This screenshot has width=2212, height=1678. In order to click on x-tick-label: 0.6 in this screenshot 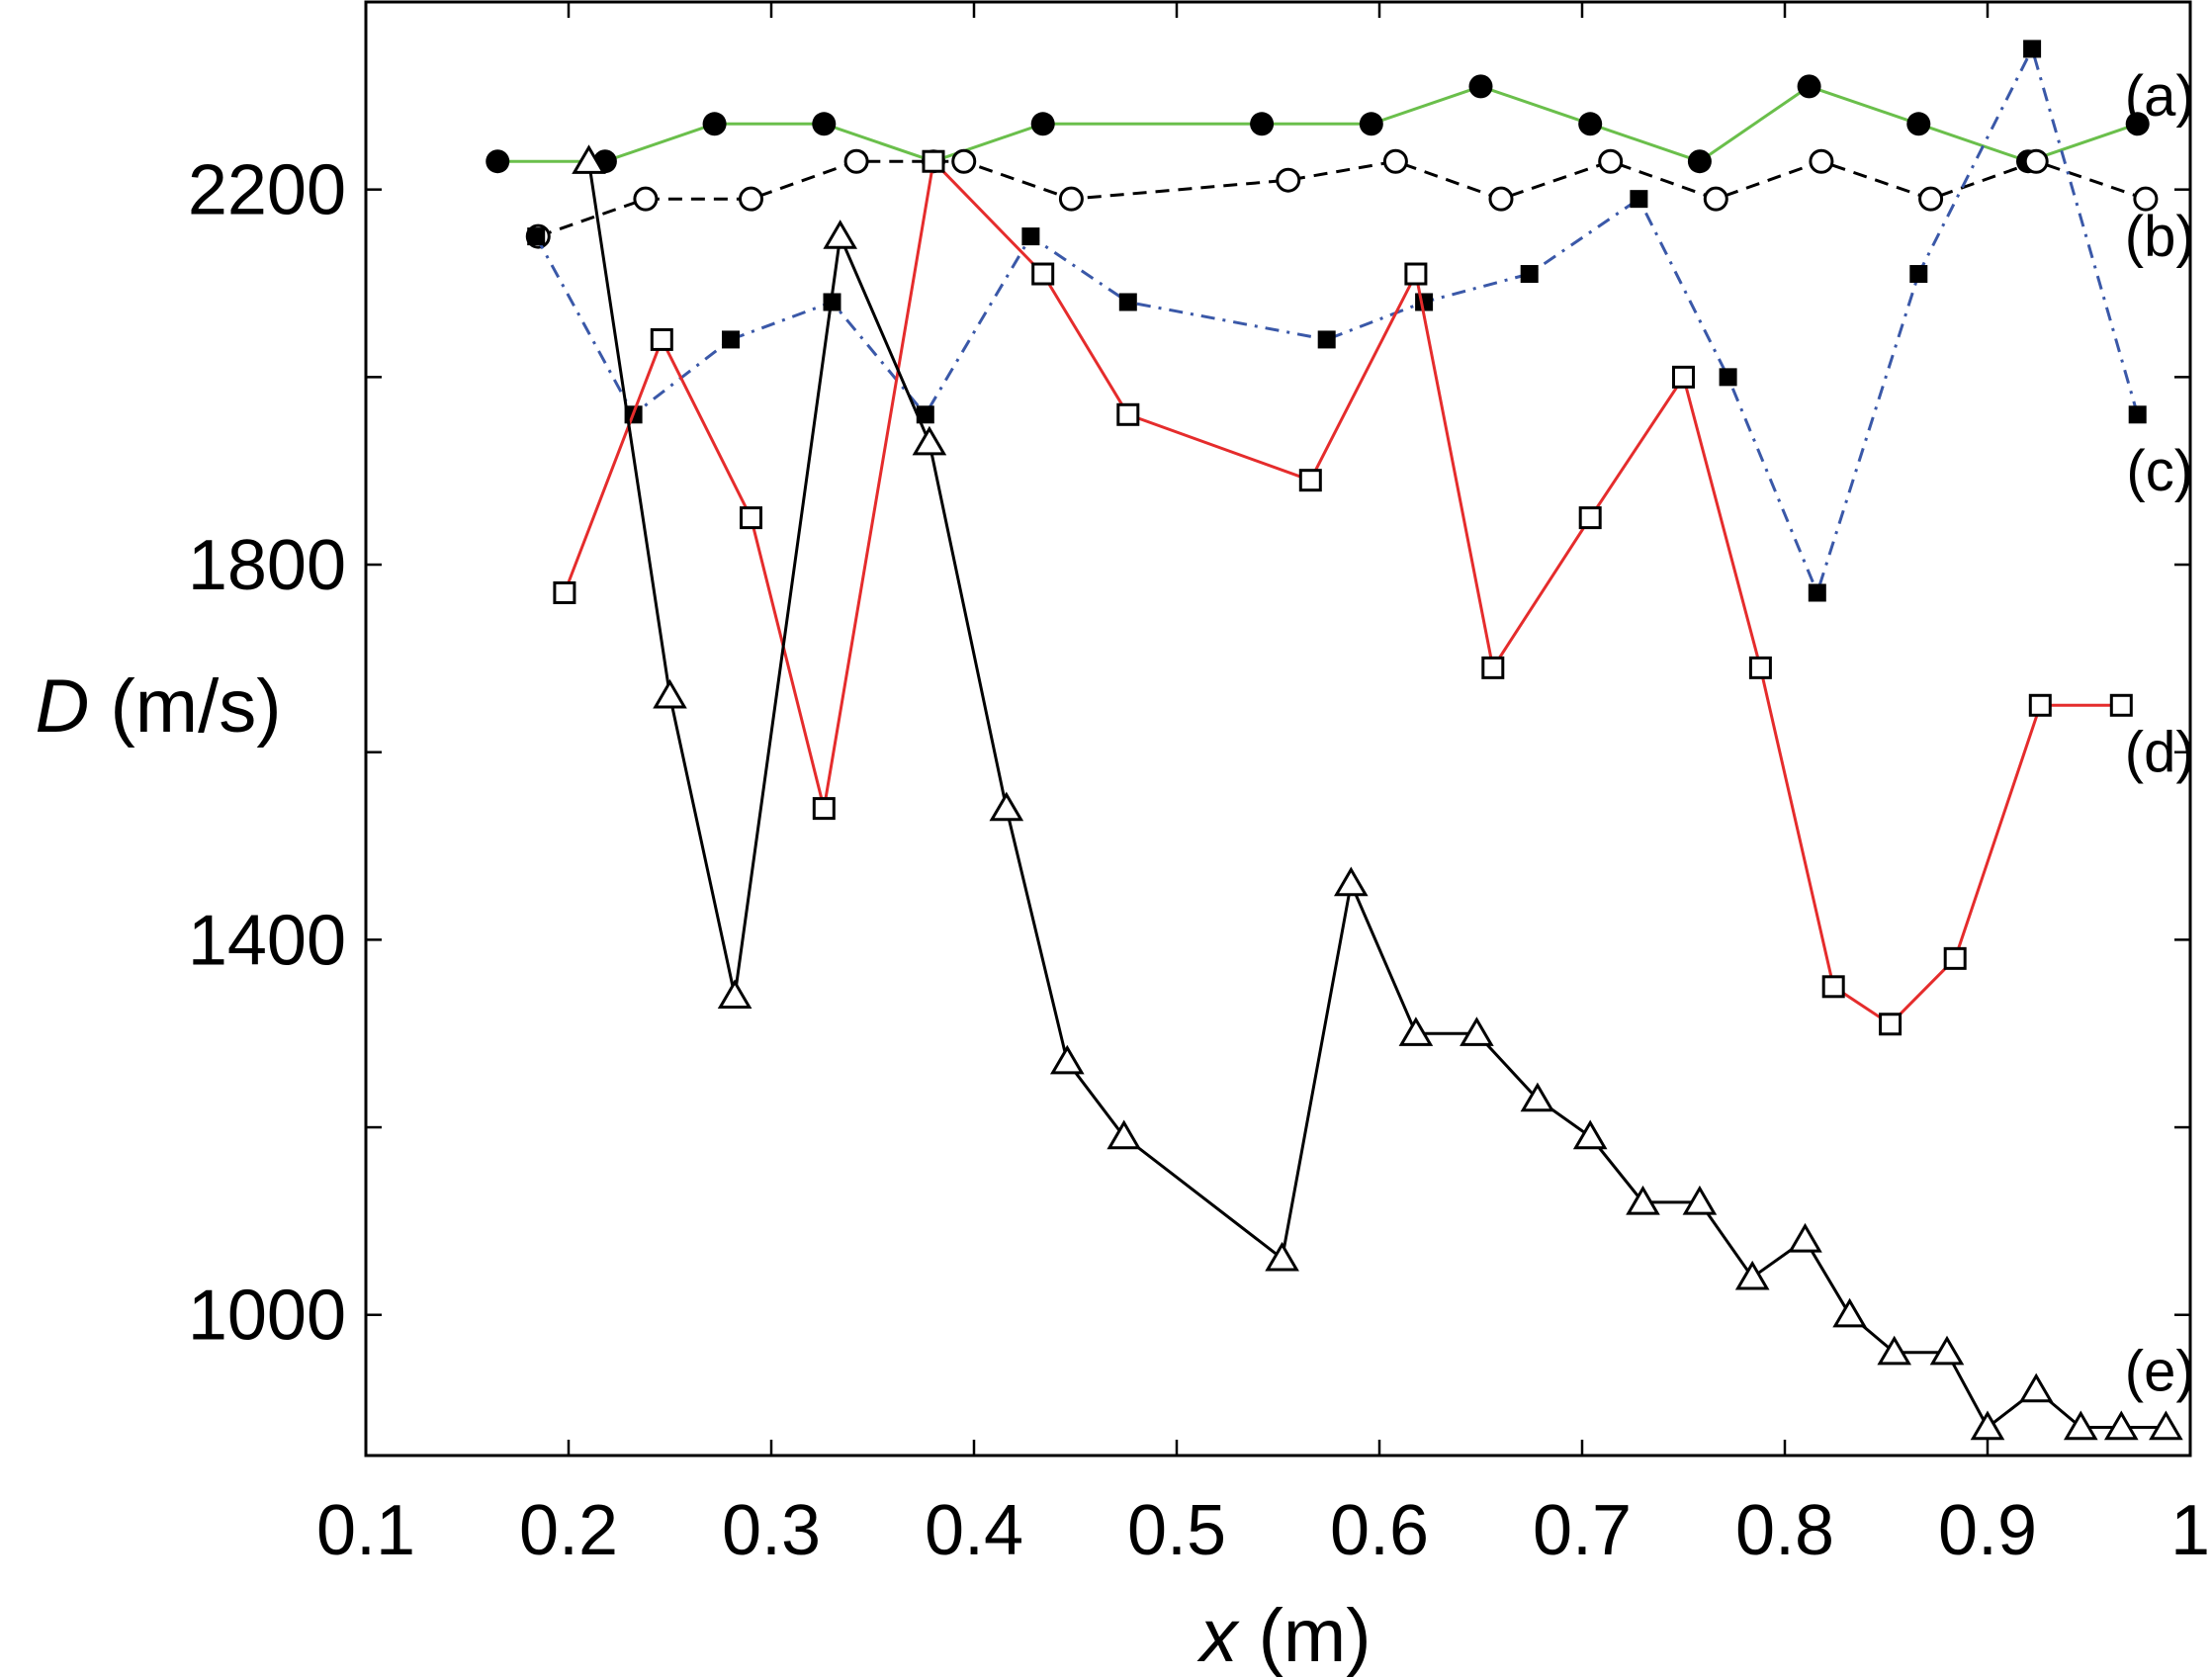, I will do `click(1380, 1530)`.